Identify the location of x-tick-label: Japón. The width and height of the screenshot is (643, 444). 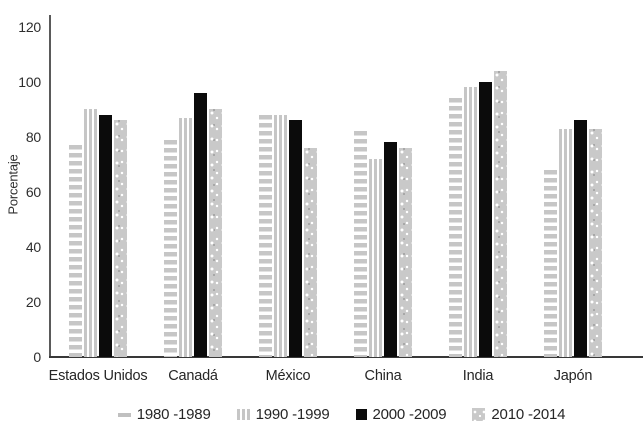
(573, 376).